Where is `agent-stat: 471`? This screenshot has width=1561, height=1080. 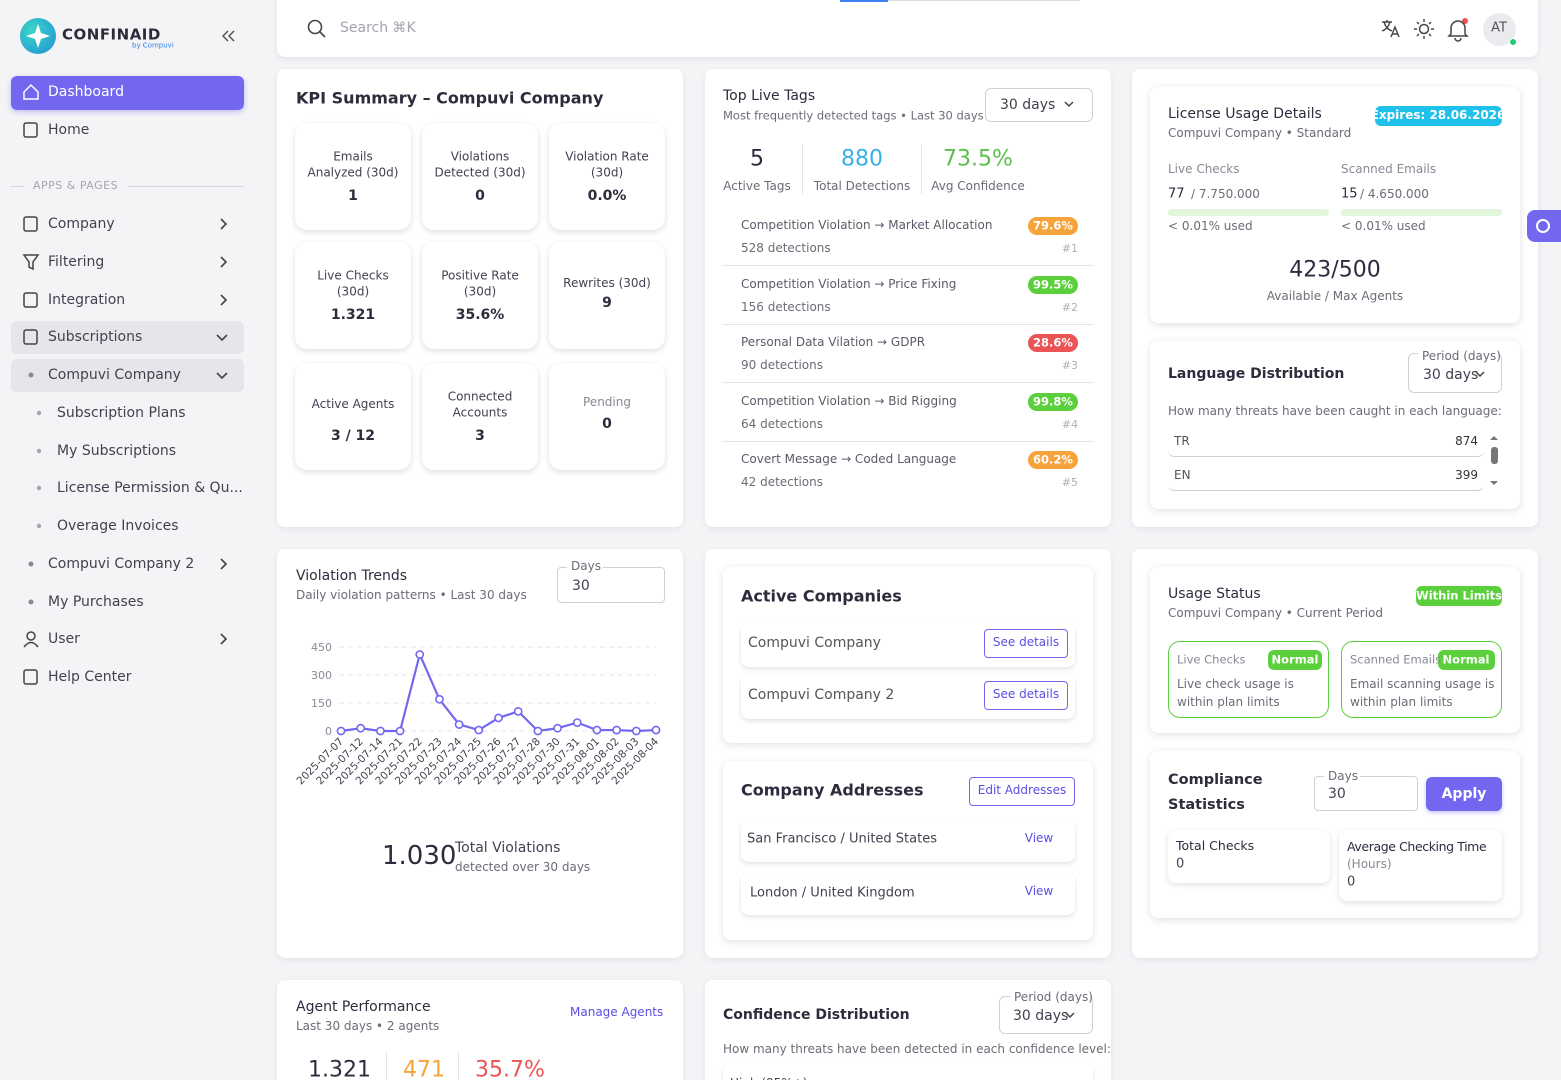
agent-stat: 471 is located at coordinates (424, 1068).